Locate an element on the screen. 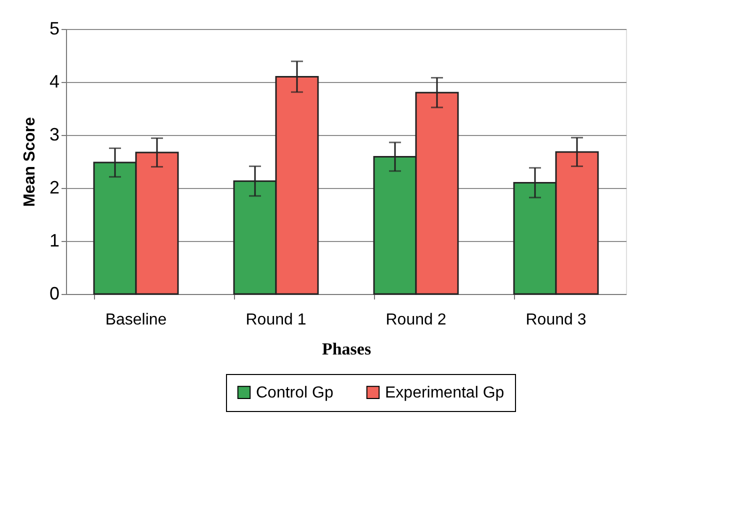 This screenshot has height=513, width=749. x-axis-title: Phases is located at coordinates (347, 349).